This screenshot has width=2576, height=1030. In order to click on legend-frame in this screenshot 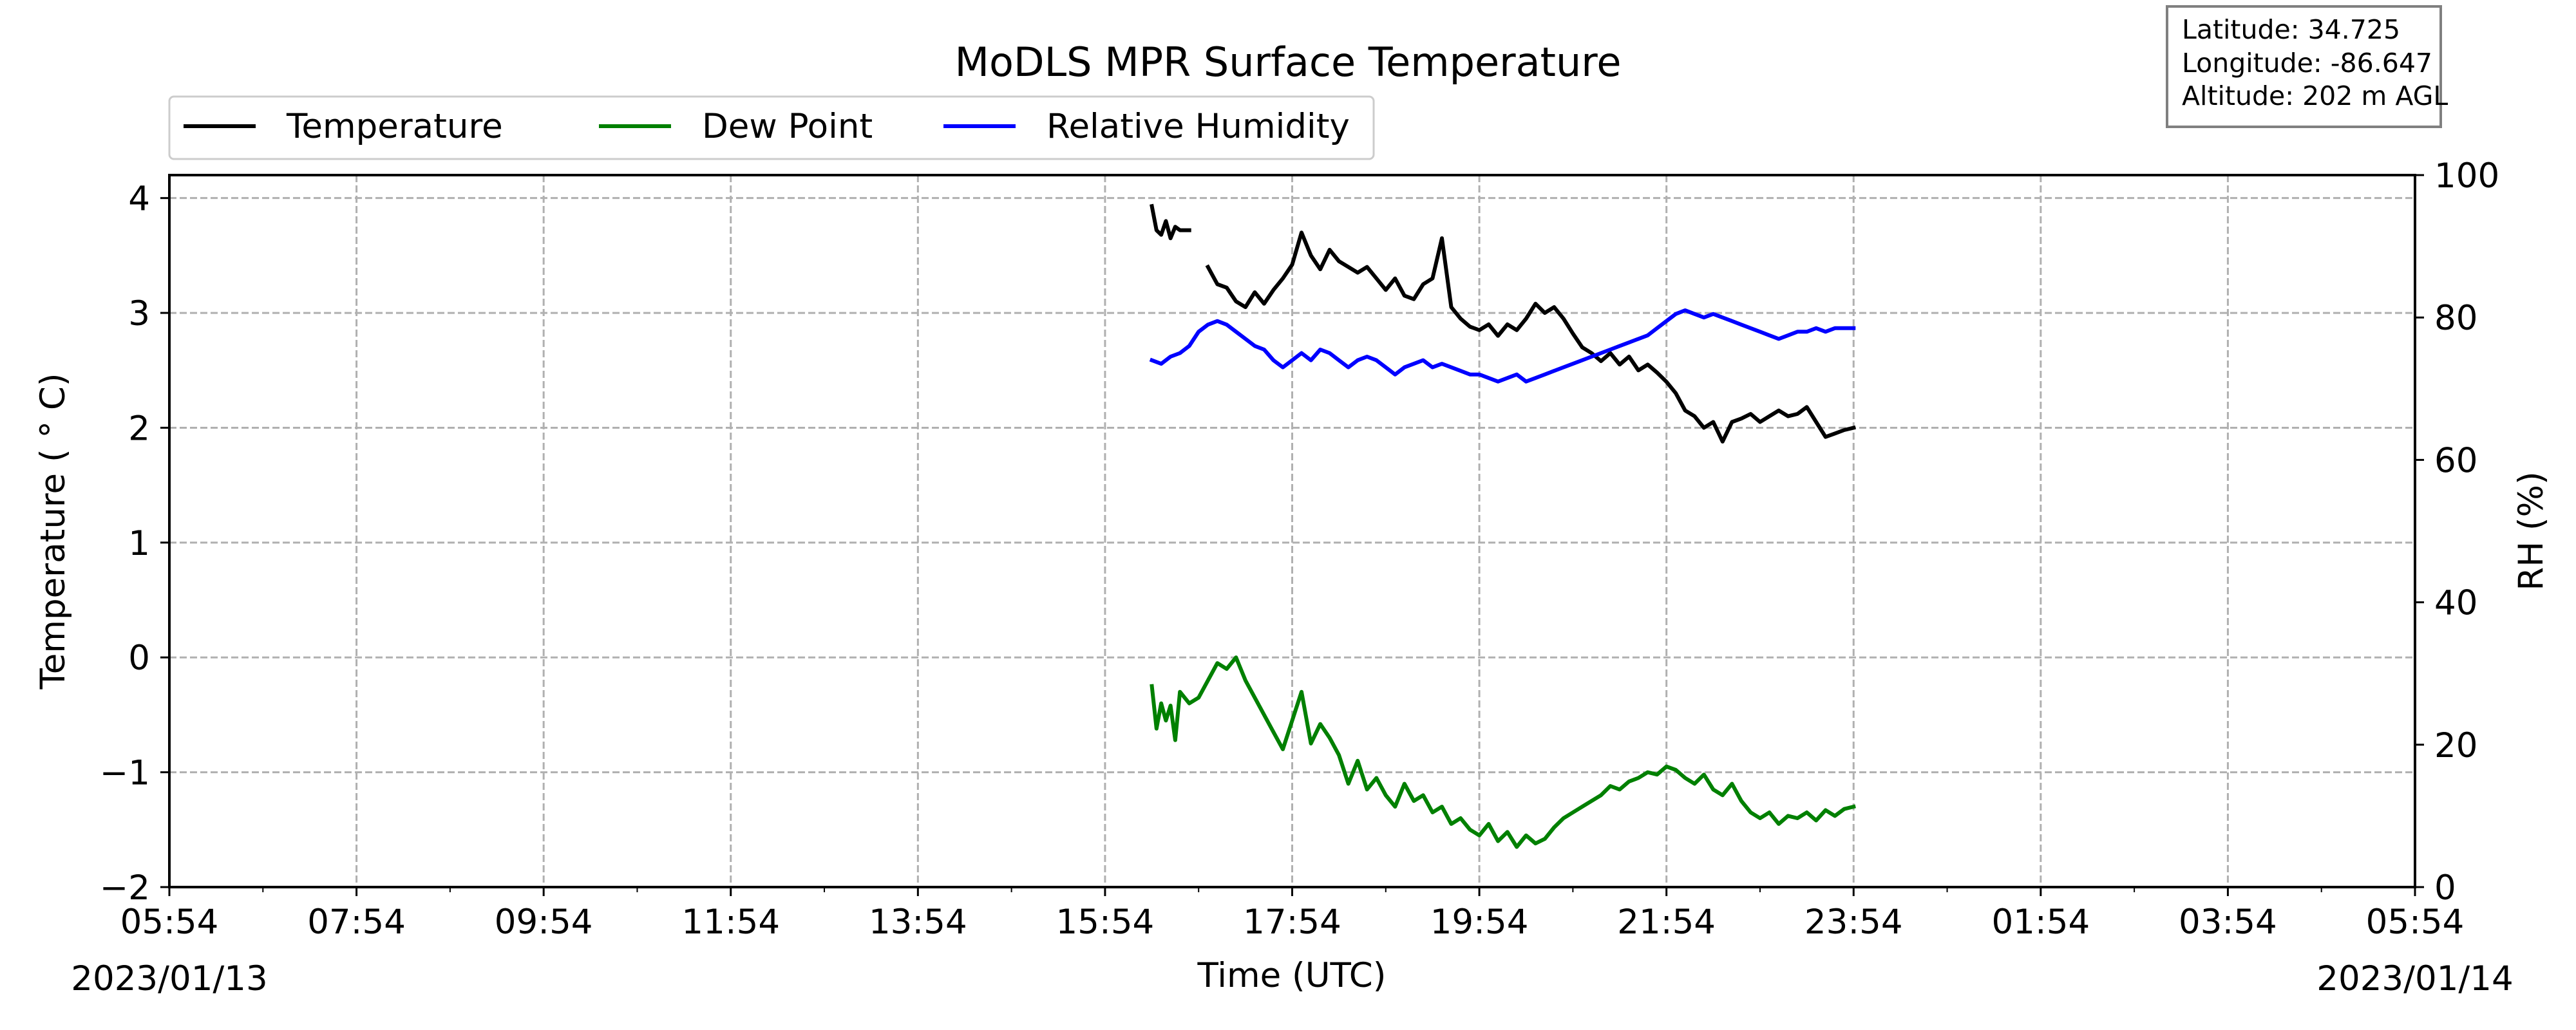, I will do `click(772, 128)`.